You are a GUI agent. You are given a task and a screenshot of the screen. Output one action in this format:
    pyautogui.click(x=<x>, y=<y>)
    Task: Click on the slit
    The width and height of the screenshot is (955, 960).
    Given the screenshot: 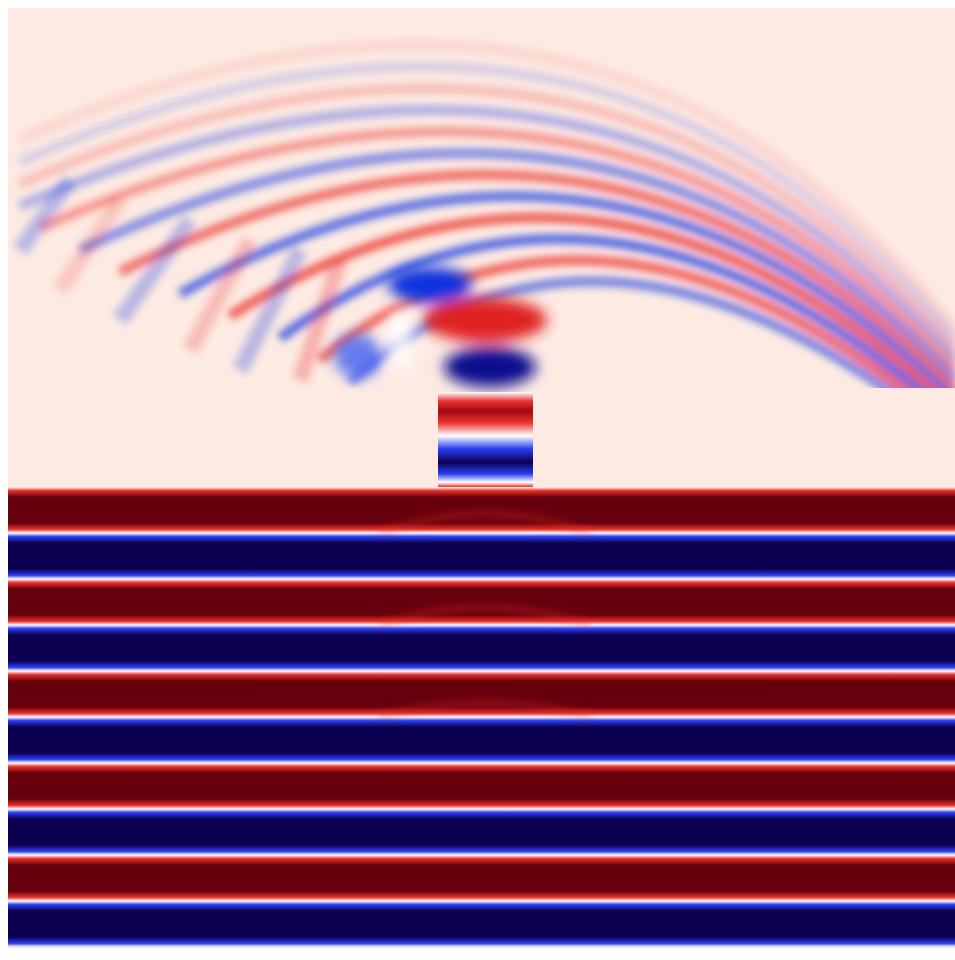 What is the action you would take?
    pyautogui.click(x=485, y=439)
    